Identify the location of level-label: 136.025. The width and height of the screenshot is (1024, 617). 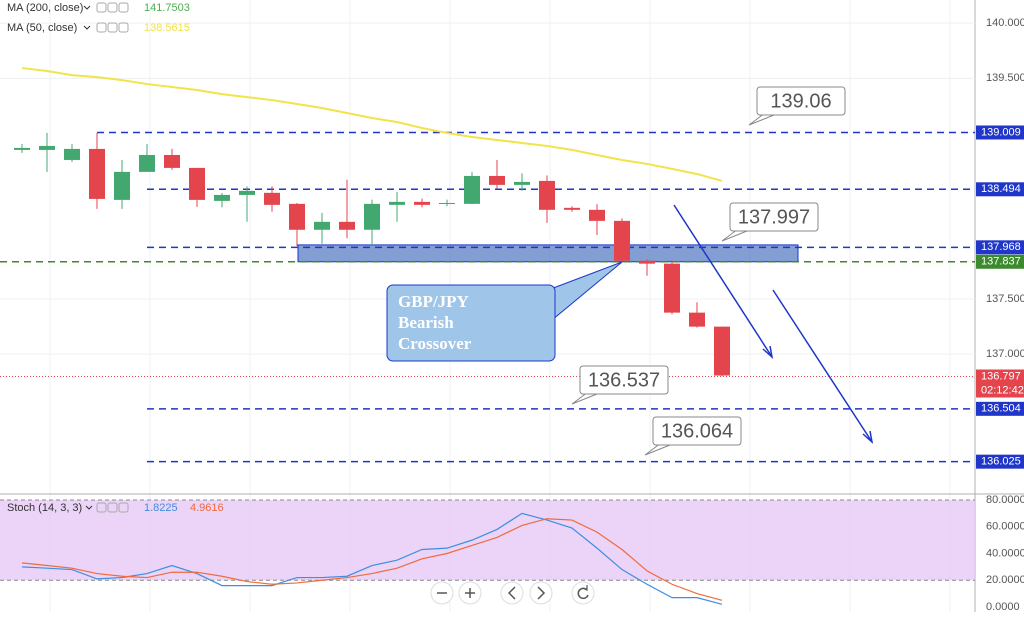
(1001, 462).